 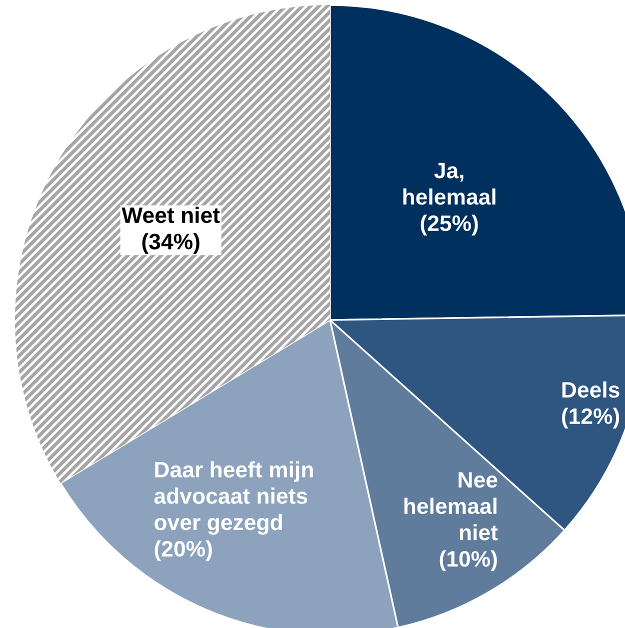 I want to click on slice-label: Weet niet, so click(x=171, y=215).